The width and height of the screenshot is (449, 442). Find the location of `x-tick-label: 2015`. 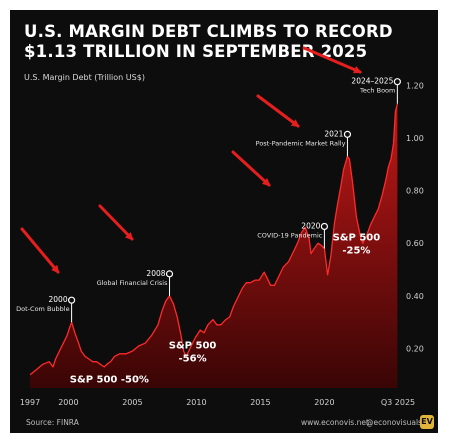

x-tick-label: 2015 is located at coordinates (260, 402).